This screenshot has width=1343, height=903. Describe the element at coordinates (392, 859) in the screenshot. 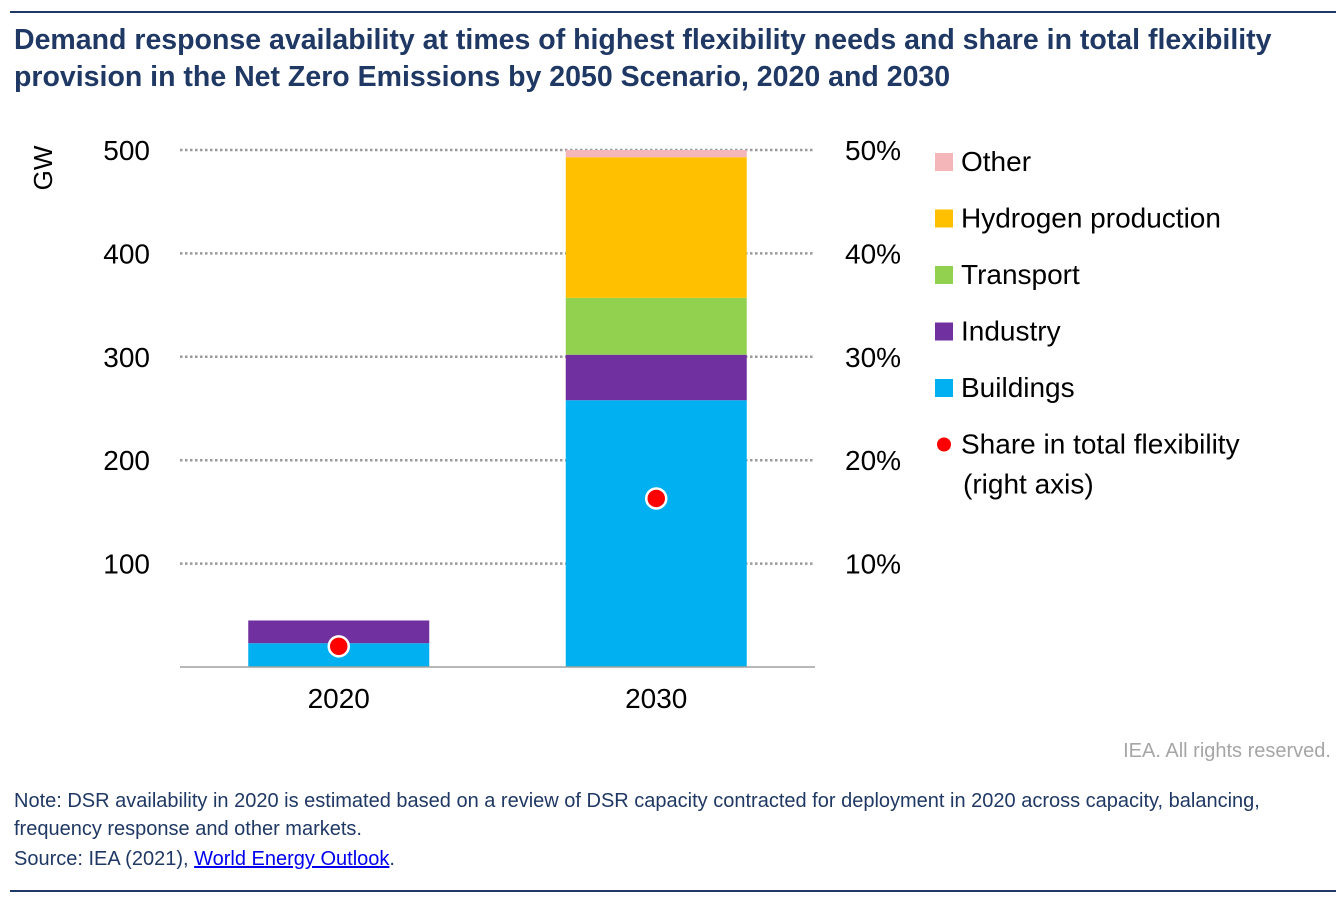

I see `source-suffix: .` at that location.